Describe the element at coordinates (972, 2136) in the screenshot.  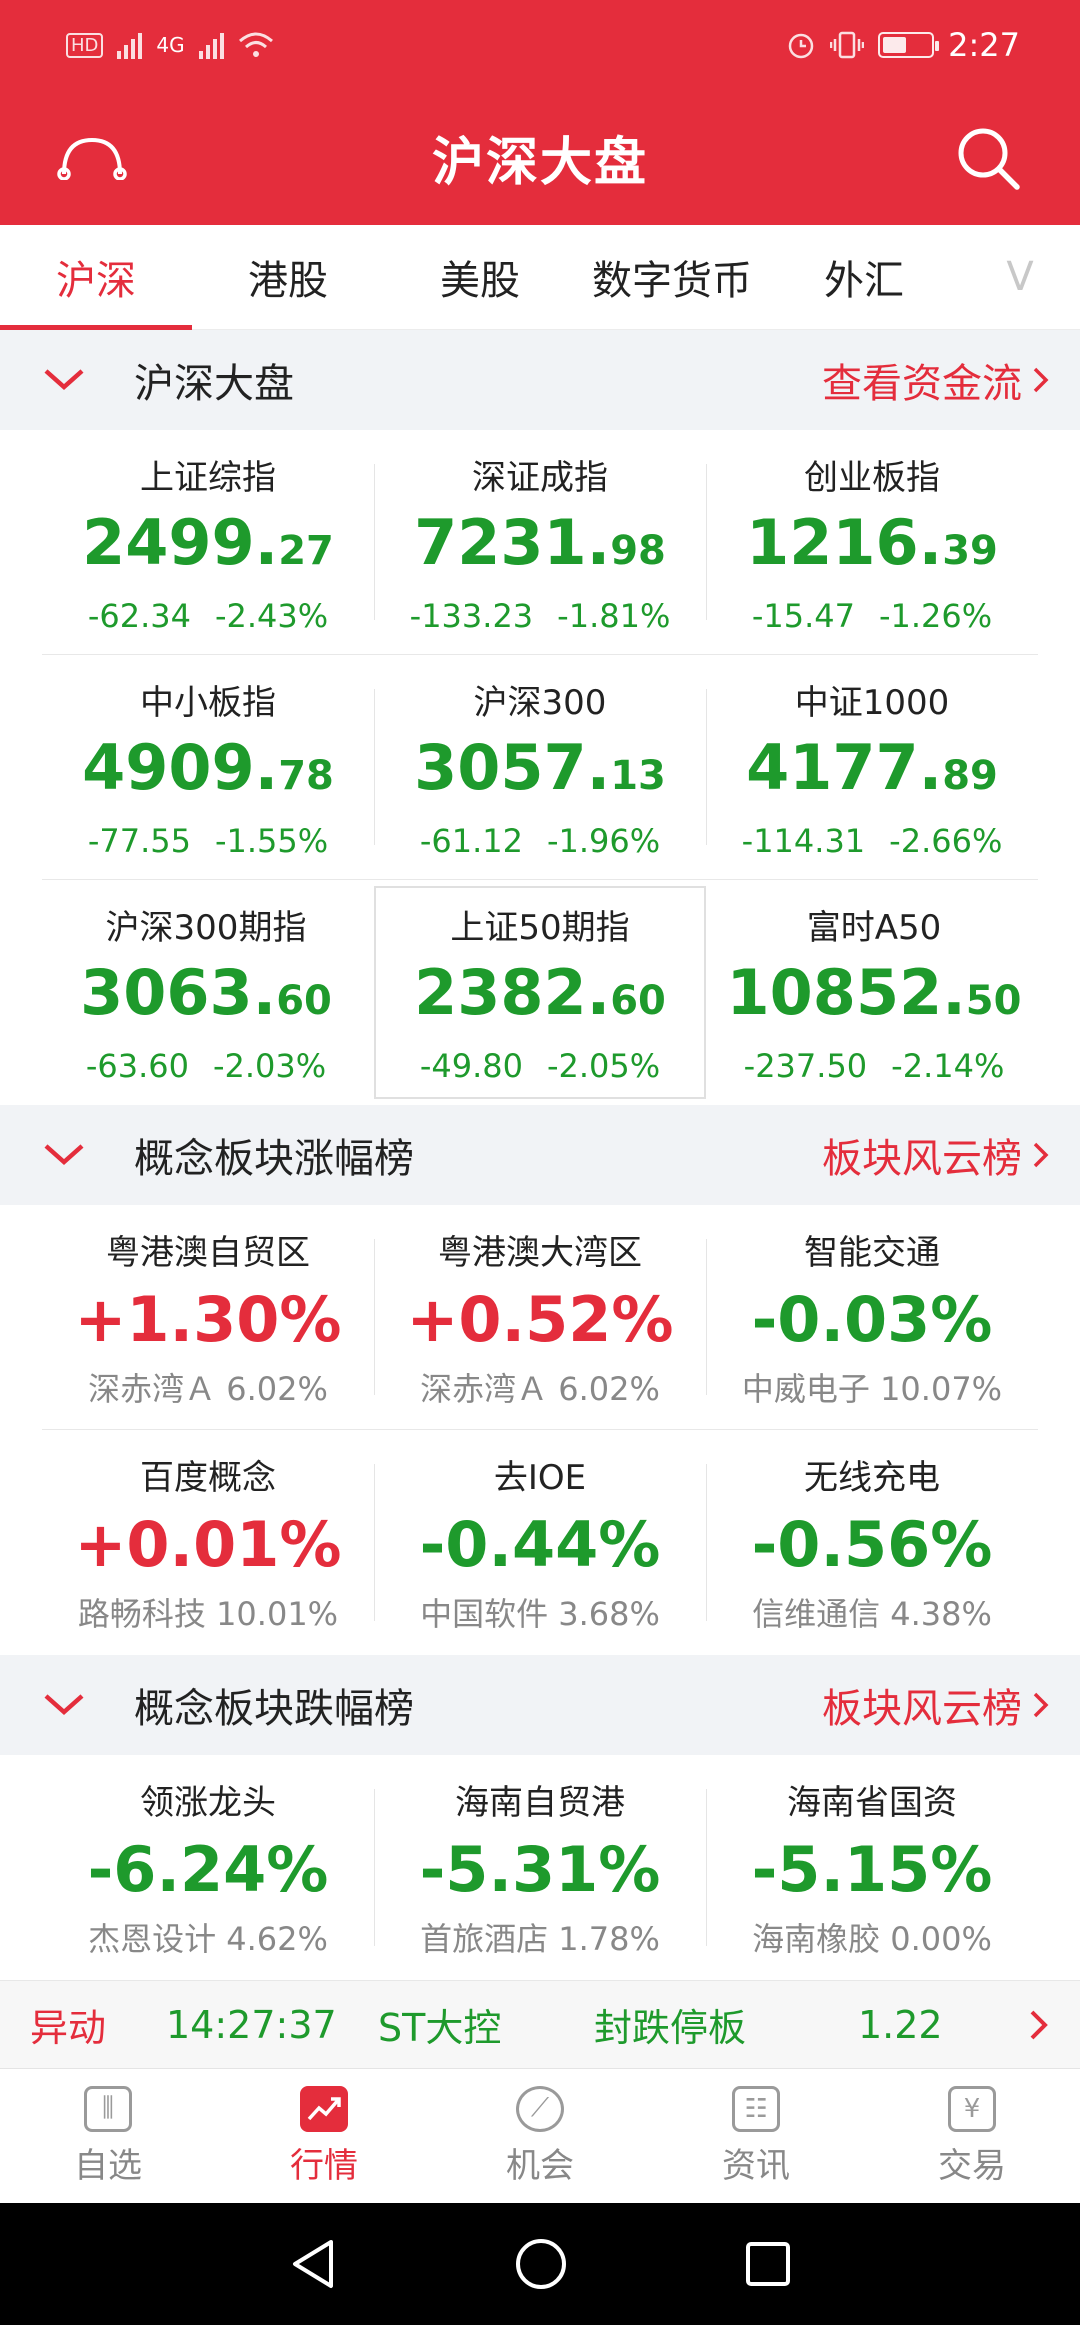
I see `nav-trade: ¥ 交易` at that location.